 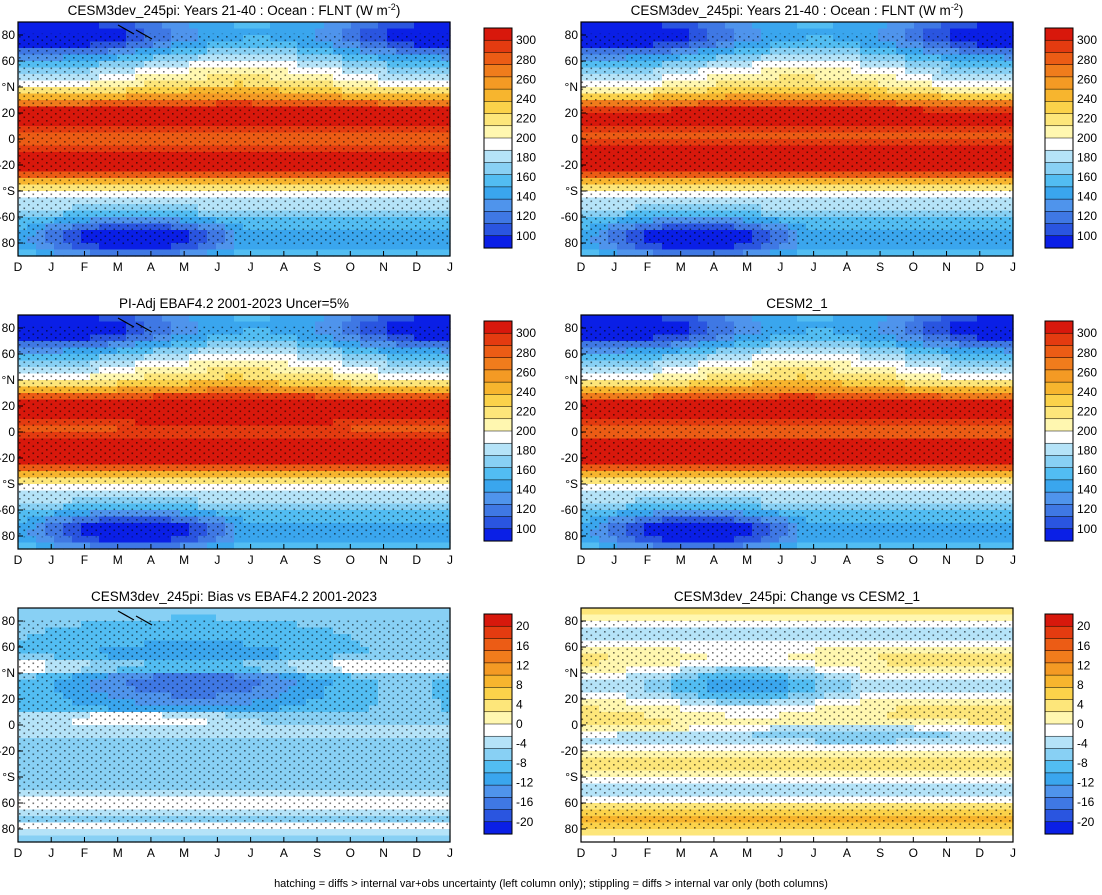 I want to click on y-tick-label: °N, so click(x=571, y=87).